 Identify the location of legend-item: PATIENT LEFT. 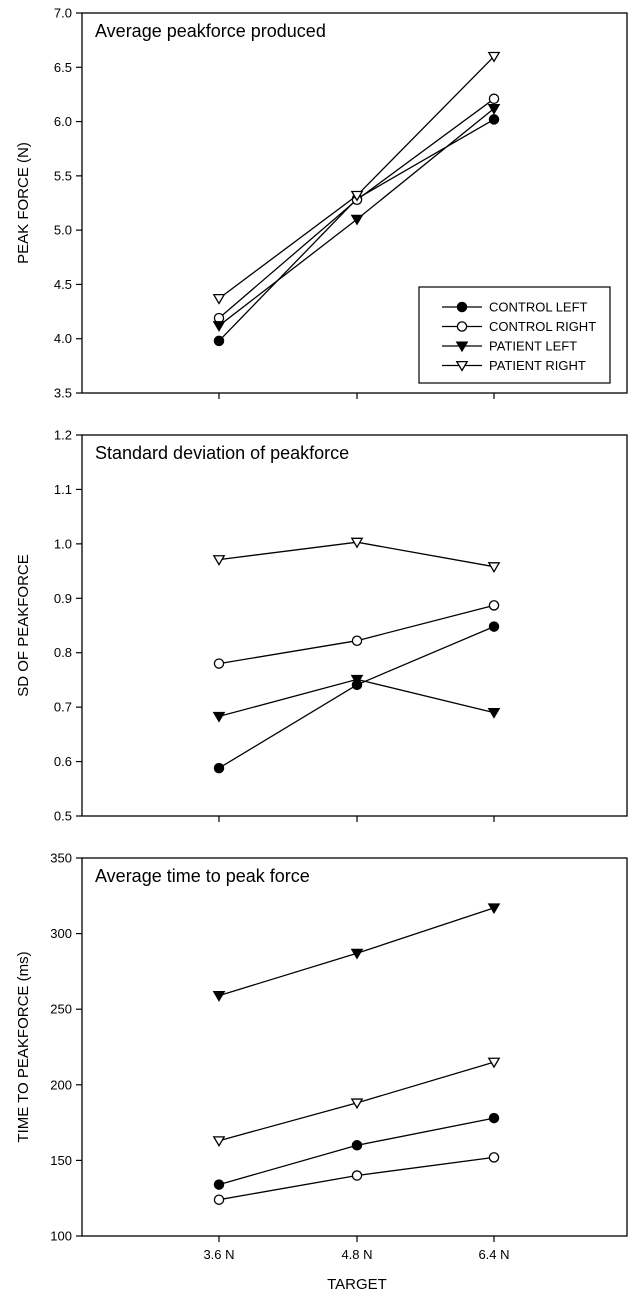
(509, 346).